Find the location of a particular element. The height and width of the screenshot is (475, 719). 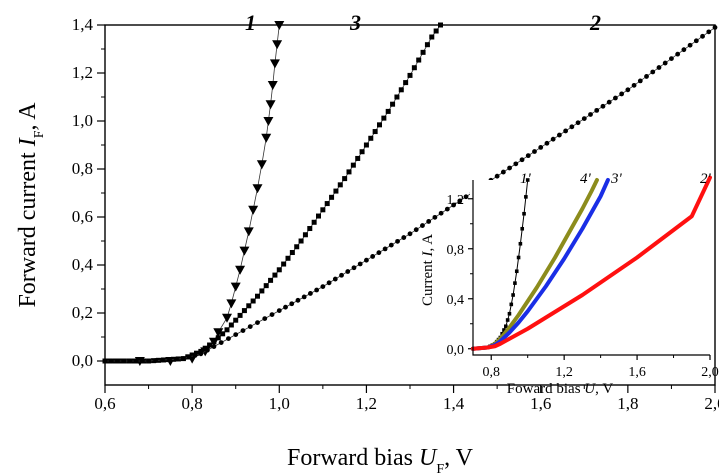

inset-curve-label-1prime: 1' is located at coordinates (526, 179).